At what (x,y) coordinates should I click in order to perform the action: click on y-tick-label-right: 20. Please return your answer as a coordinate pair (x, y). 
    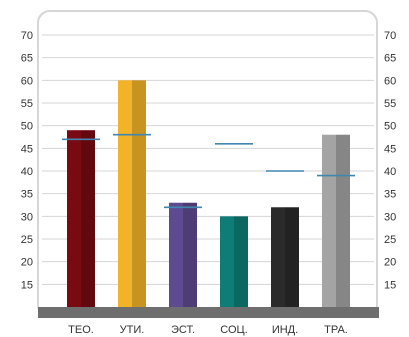
    Looking at the image, I should click on (390, 263).